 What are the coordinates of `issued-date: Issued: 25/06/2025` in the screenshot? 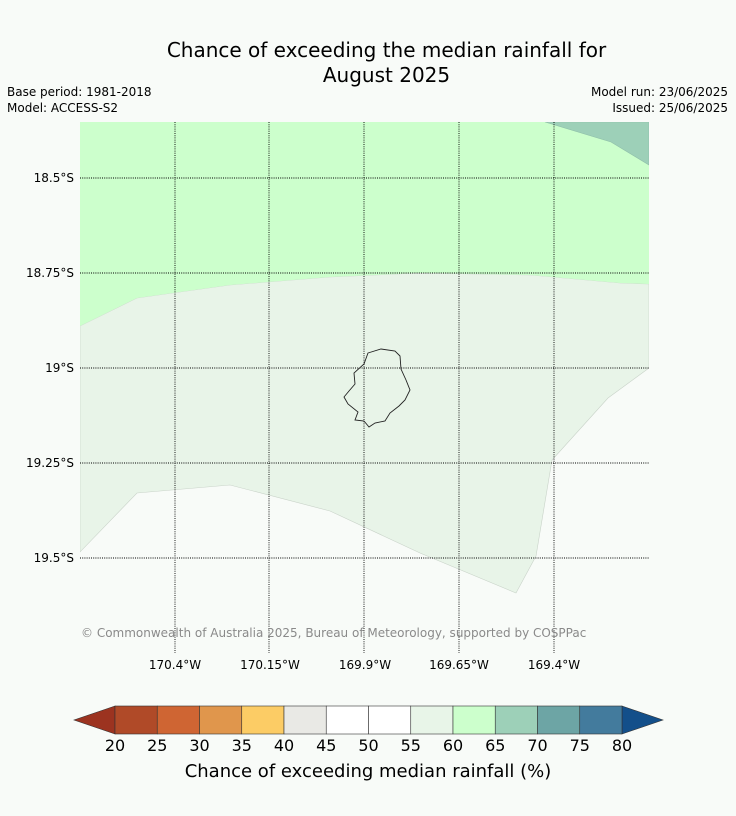 It's located at (670, 108).